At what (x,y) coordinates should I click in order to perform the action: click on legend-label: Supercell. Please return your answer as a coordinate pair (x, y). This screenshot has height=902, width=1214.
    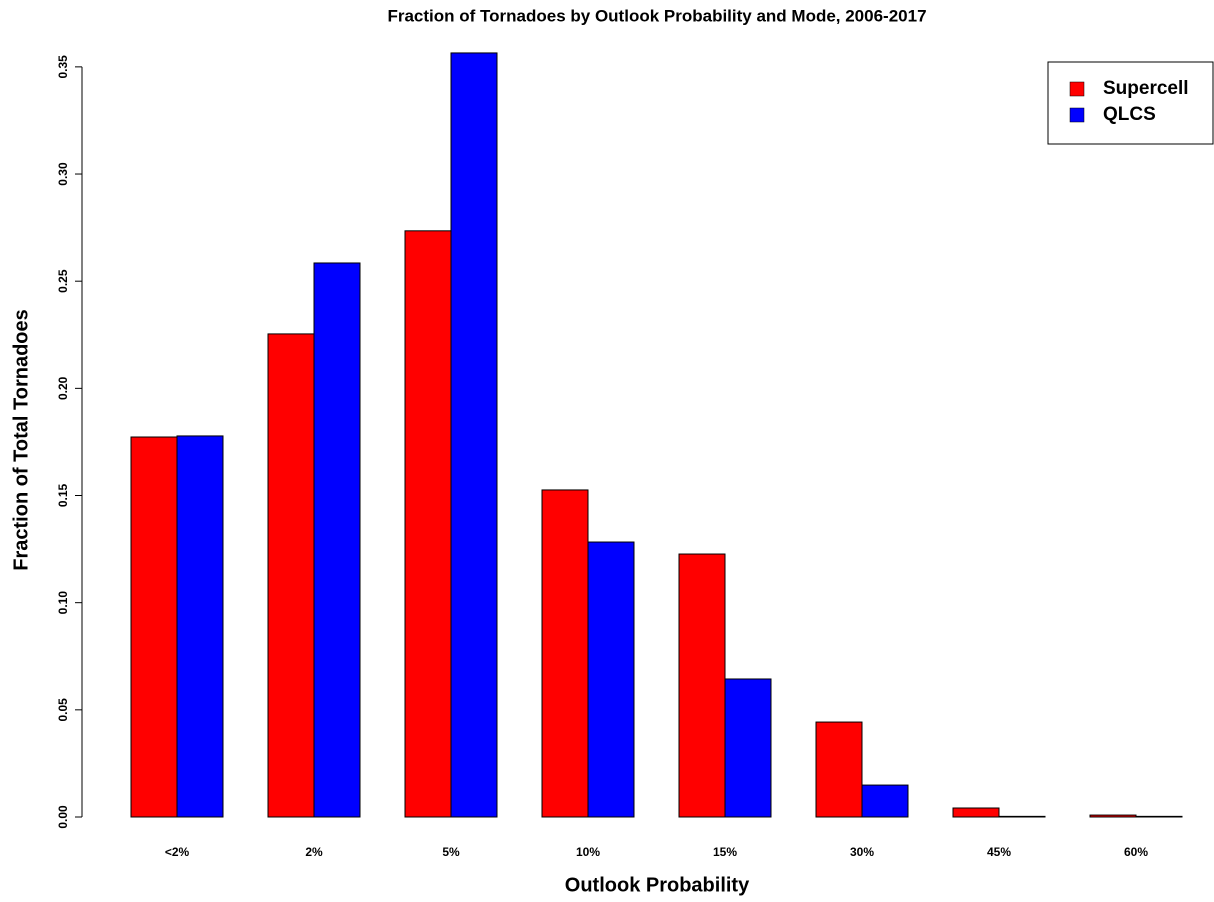
    Looking at the image, I should click on (1146, 88).